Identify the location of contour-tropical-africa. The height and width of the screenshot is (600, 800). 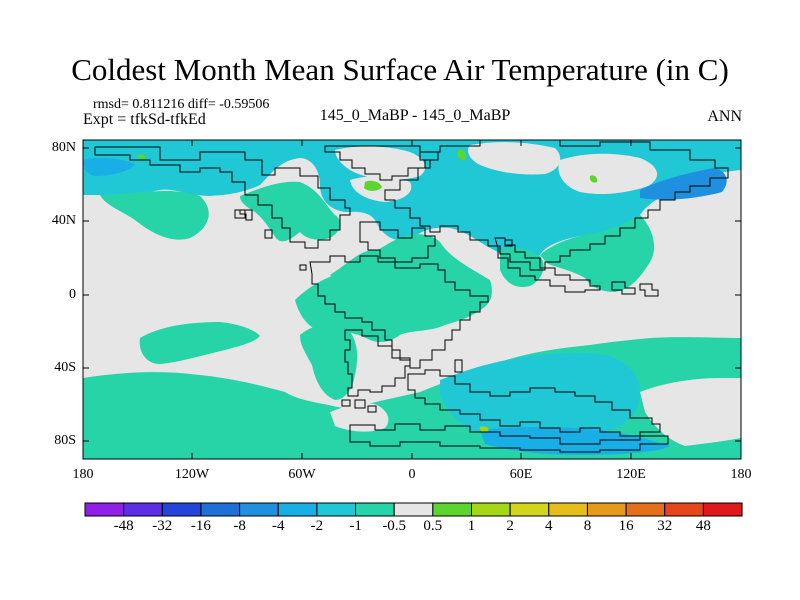
(393, 288).